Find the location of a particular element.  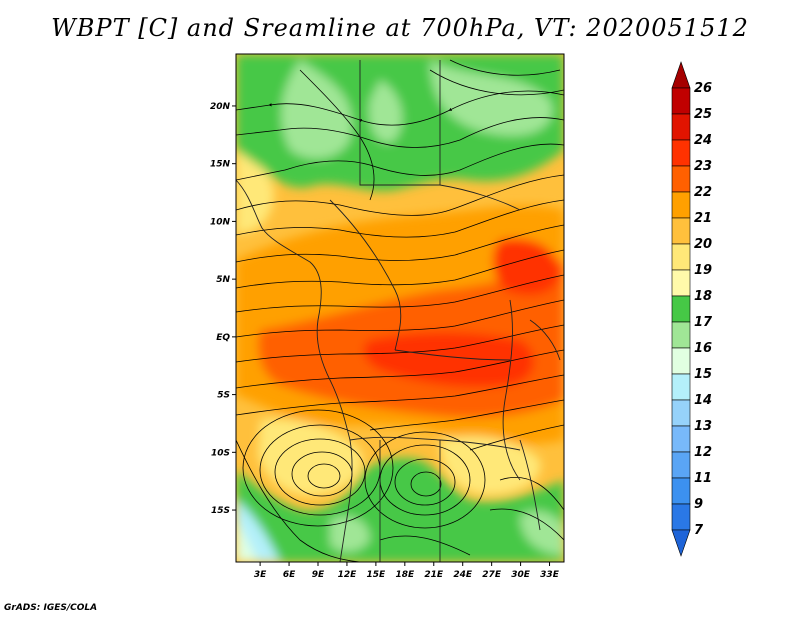

lat-tick-label: 15S is located at coordinates (220, 511).